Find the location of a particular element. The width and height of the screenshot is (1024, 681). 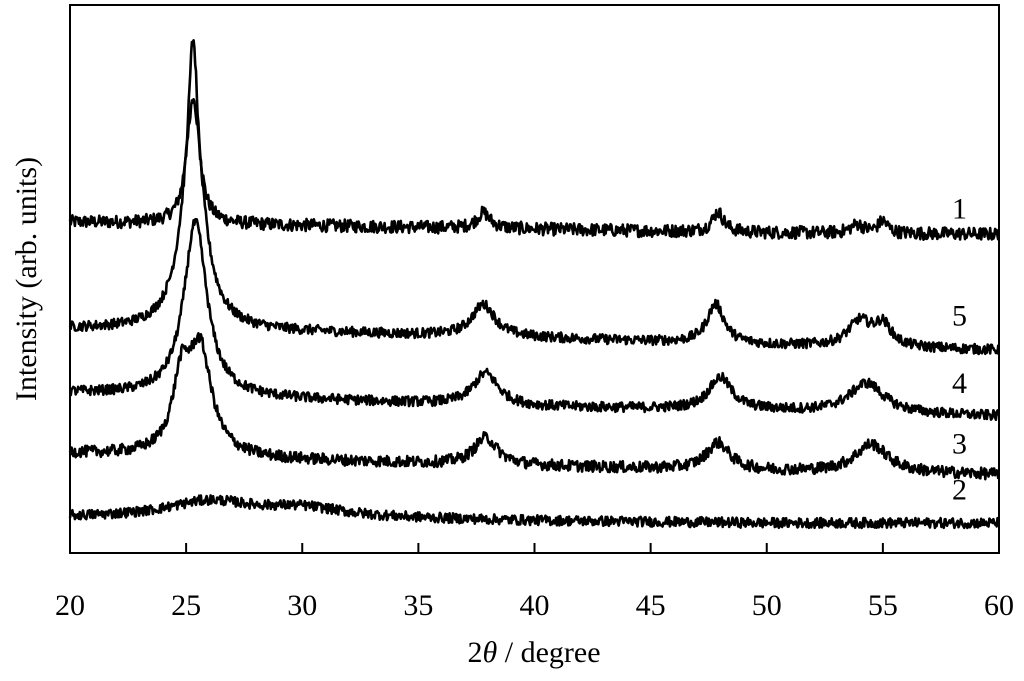

x-tick-label: 20 is located at coordinates (70, 605).